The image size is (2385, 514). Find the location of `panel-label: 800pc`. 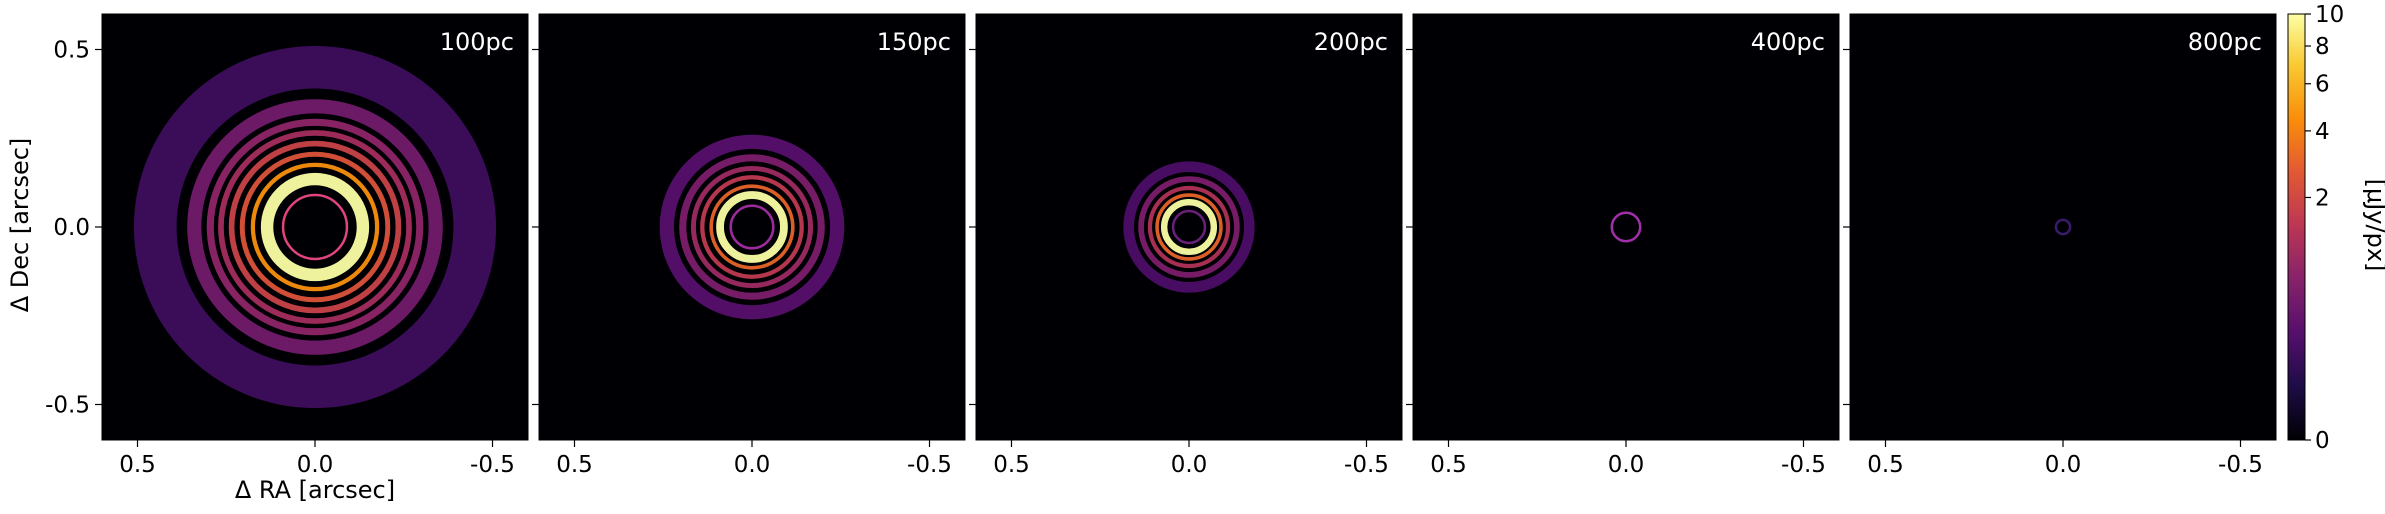

panel-label: 800pc is located at coordinates (2225, 42).